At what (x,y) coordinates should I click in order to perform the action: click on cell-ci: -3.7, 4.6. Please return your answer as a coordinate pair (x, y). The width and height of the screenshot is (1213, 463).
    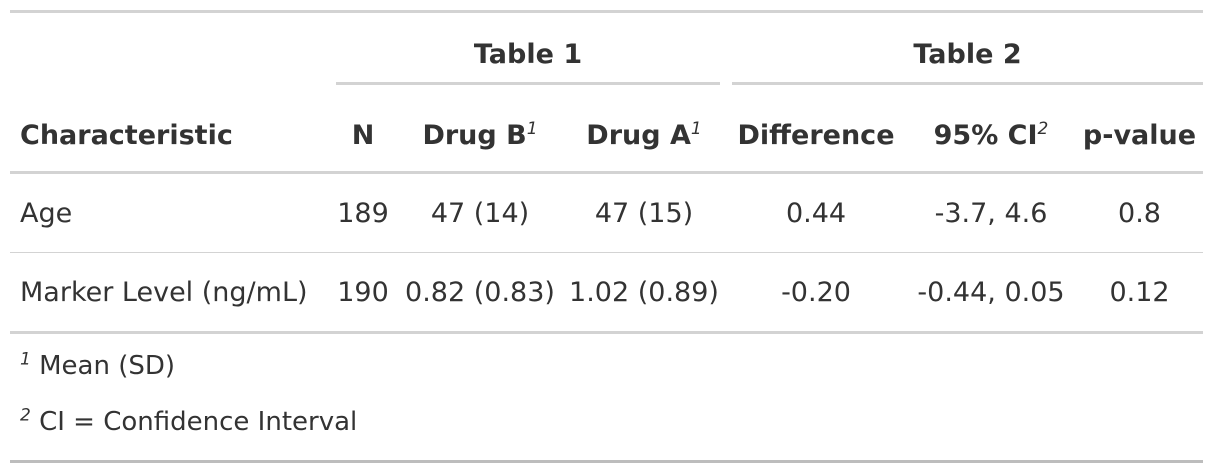
    Looking at the image, I should click on (991, 212).